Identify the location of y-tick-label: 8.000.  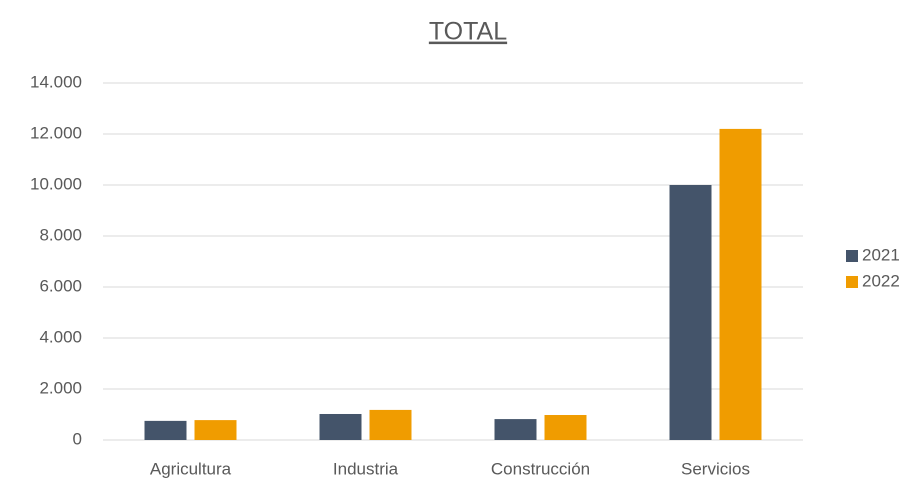
(60, 234).